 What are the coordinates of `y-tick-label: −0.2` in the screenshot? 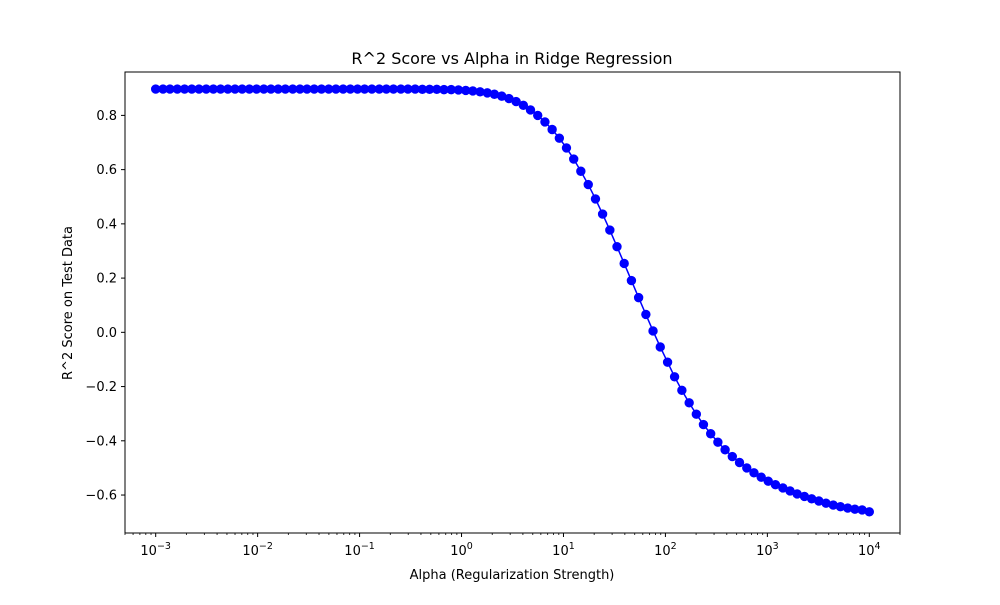 It's located at (101, 387).